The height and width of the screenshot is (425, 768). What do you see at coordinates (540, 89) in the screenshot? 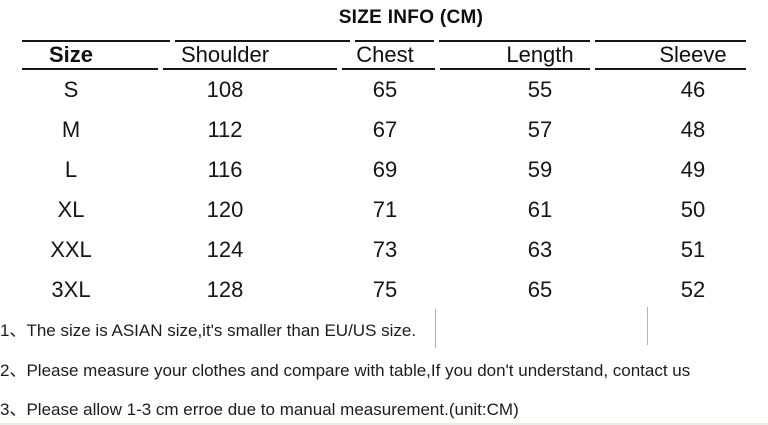
I see `cell-length: 55` at bounding box center [540, 89].